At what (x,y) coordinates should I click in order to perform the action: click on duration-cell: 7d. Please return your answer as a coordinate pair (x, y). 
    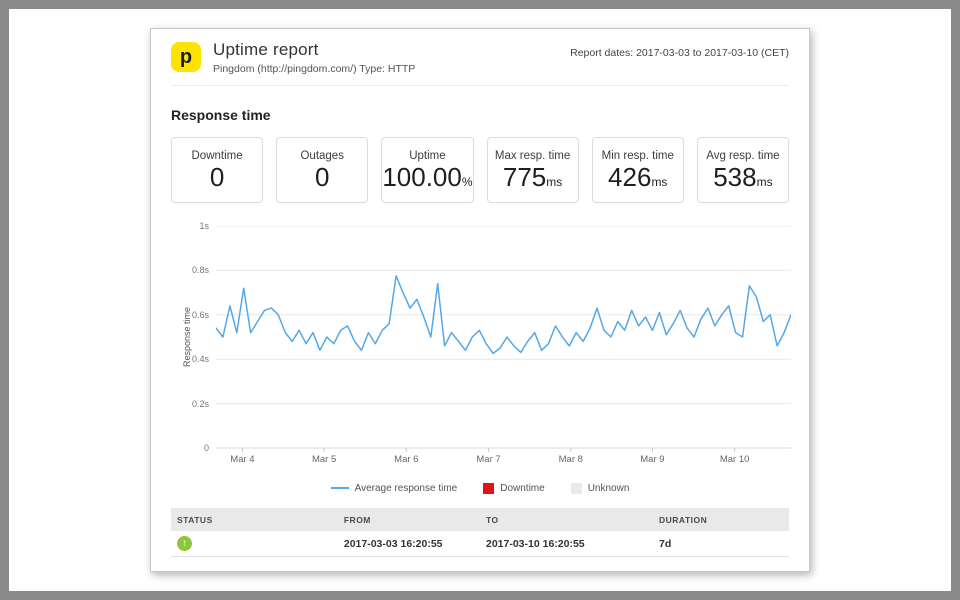
    Looking at the image, I should click on (721, 544).